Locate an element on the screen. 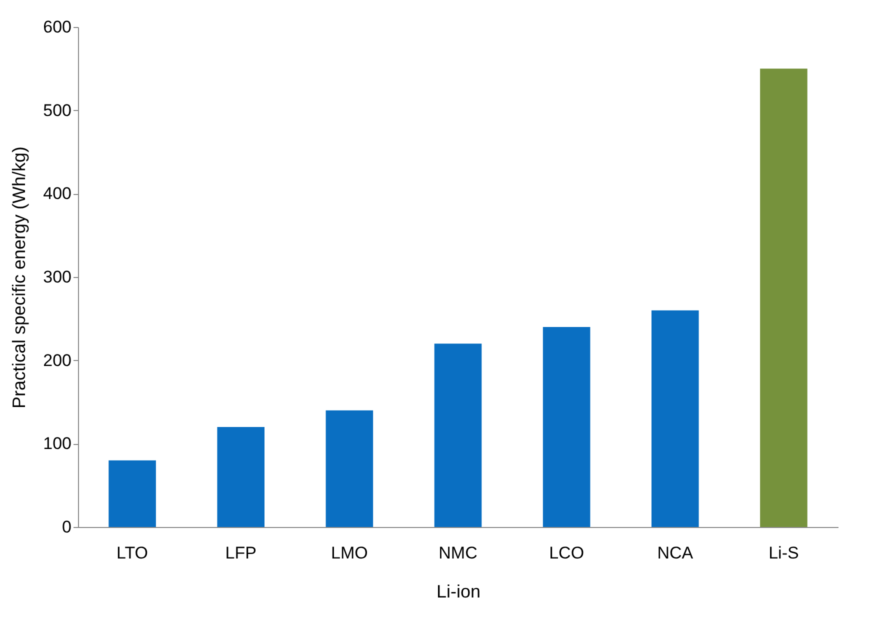 The width and height of the screenshot is (888, 636). x-tick-label: LTO is located at coordinates (132, 553).